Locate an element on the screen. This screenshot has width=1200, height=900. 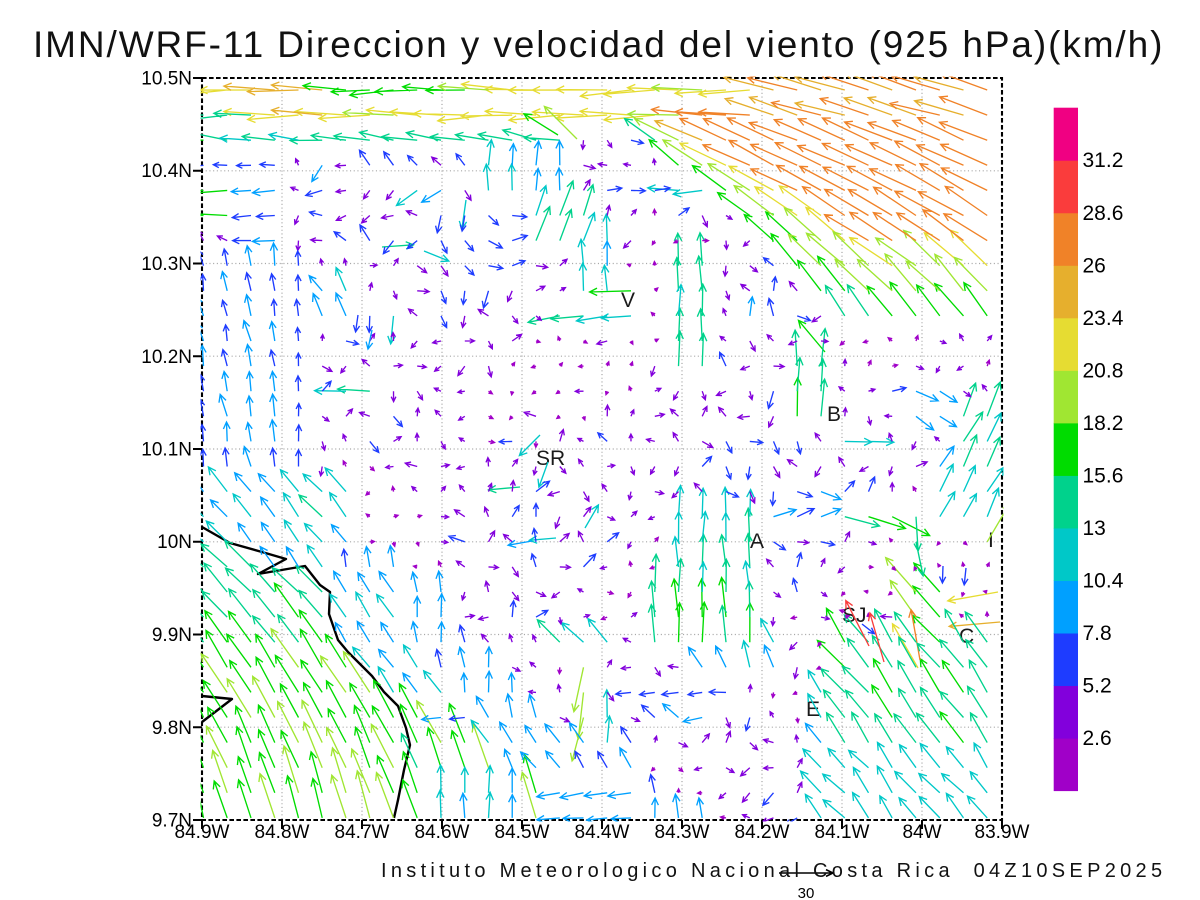
svg-text: 84.4W is located at coordinates (602, 832).